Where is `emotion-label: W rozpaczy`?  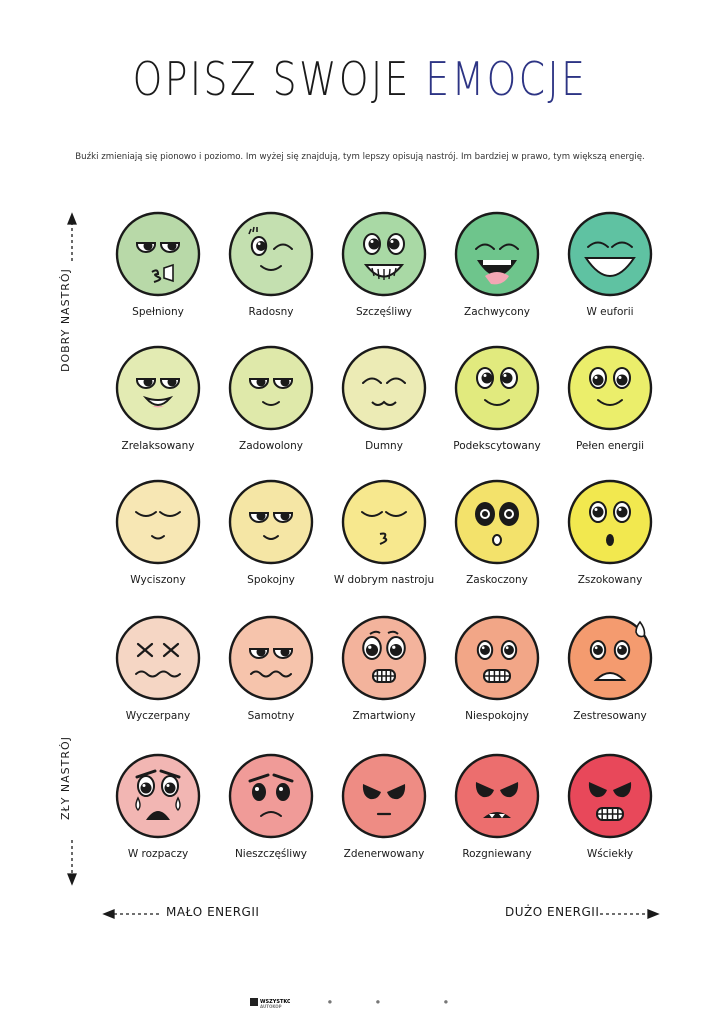 emotion-label: W rozpaczy is located at coordinates (158, 854).